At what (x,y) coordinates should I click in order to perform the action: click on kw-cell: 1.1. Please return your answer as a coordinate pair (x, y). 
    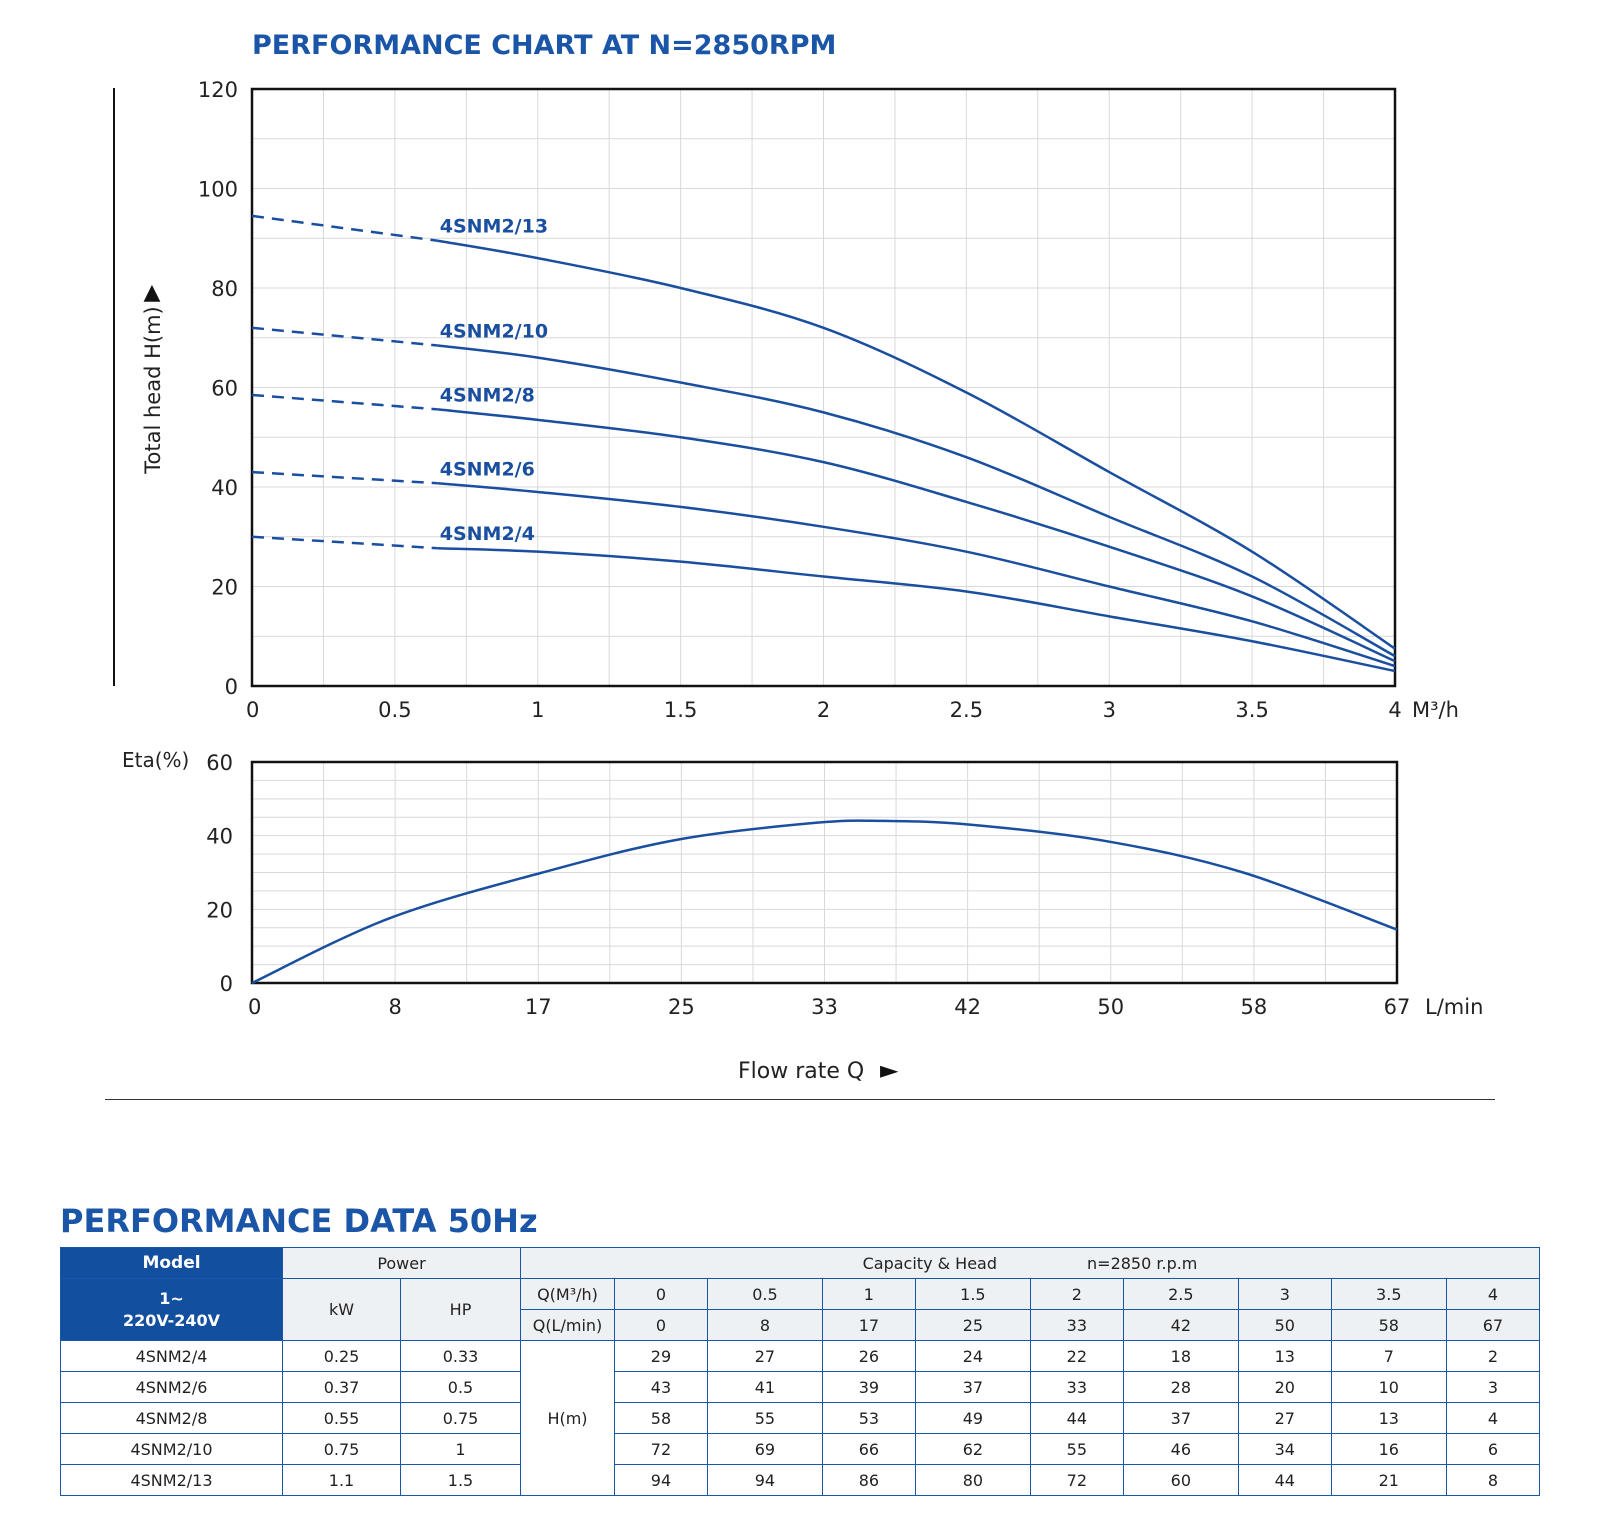
    Looking at the image, I should click on (341, 1480).